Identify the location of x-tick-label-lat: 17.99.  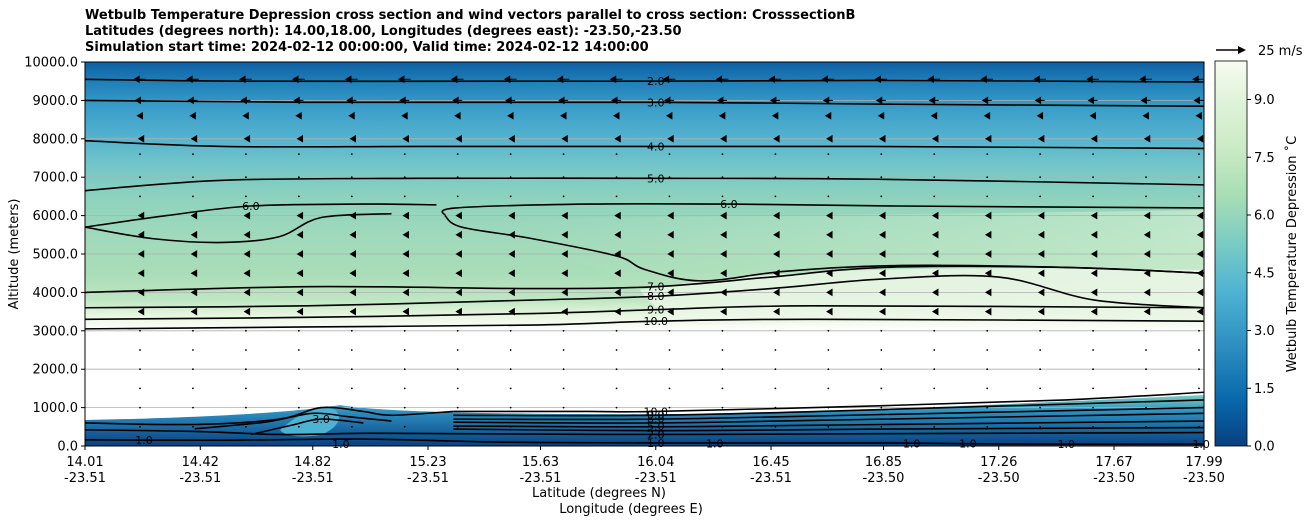
(1203, 462).